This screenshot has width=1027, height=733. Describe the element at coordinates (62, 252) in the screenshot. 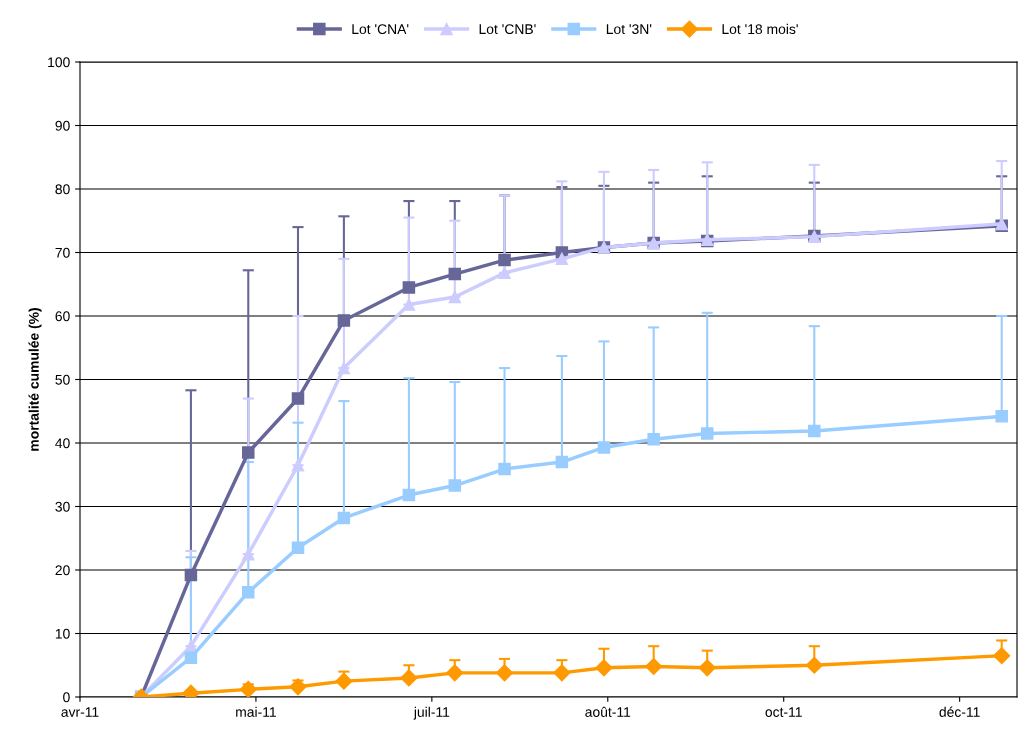

I see `y-tick-label: 70` at that location.